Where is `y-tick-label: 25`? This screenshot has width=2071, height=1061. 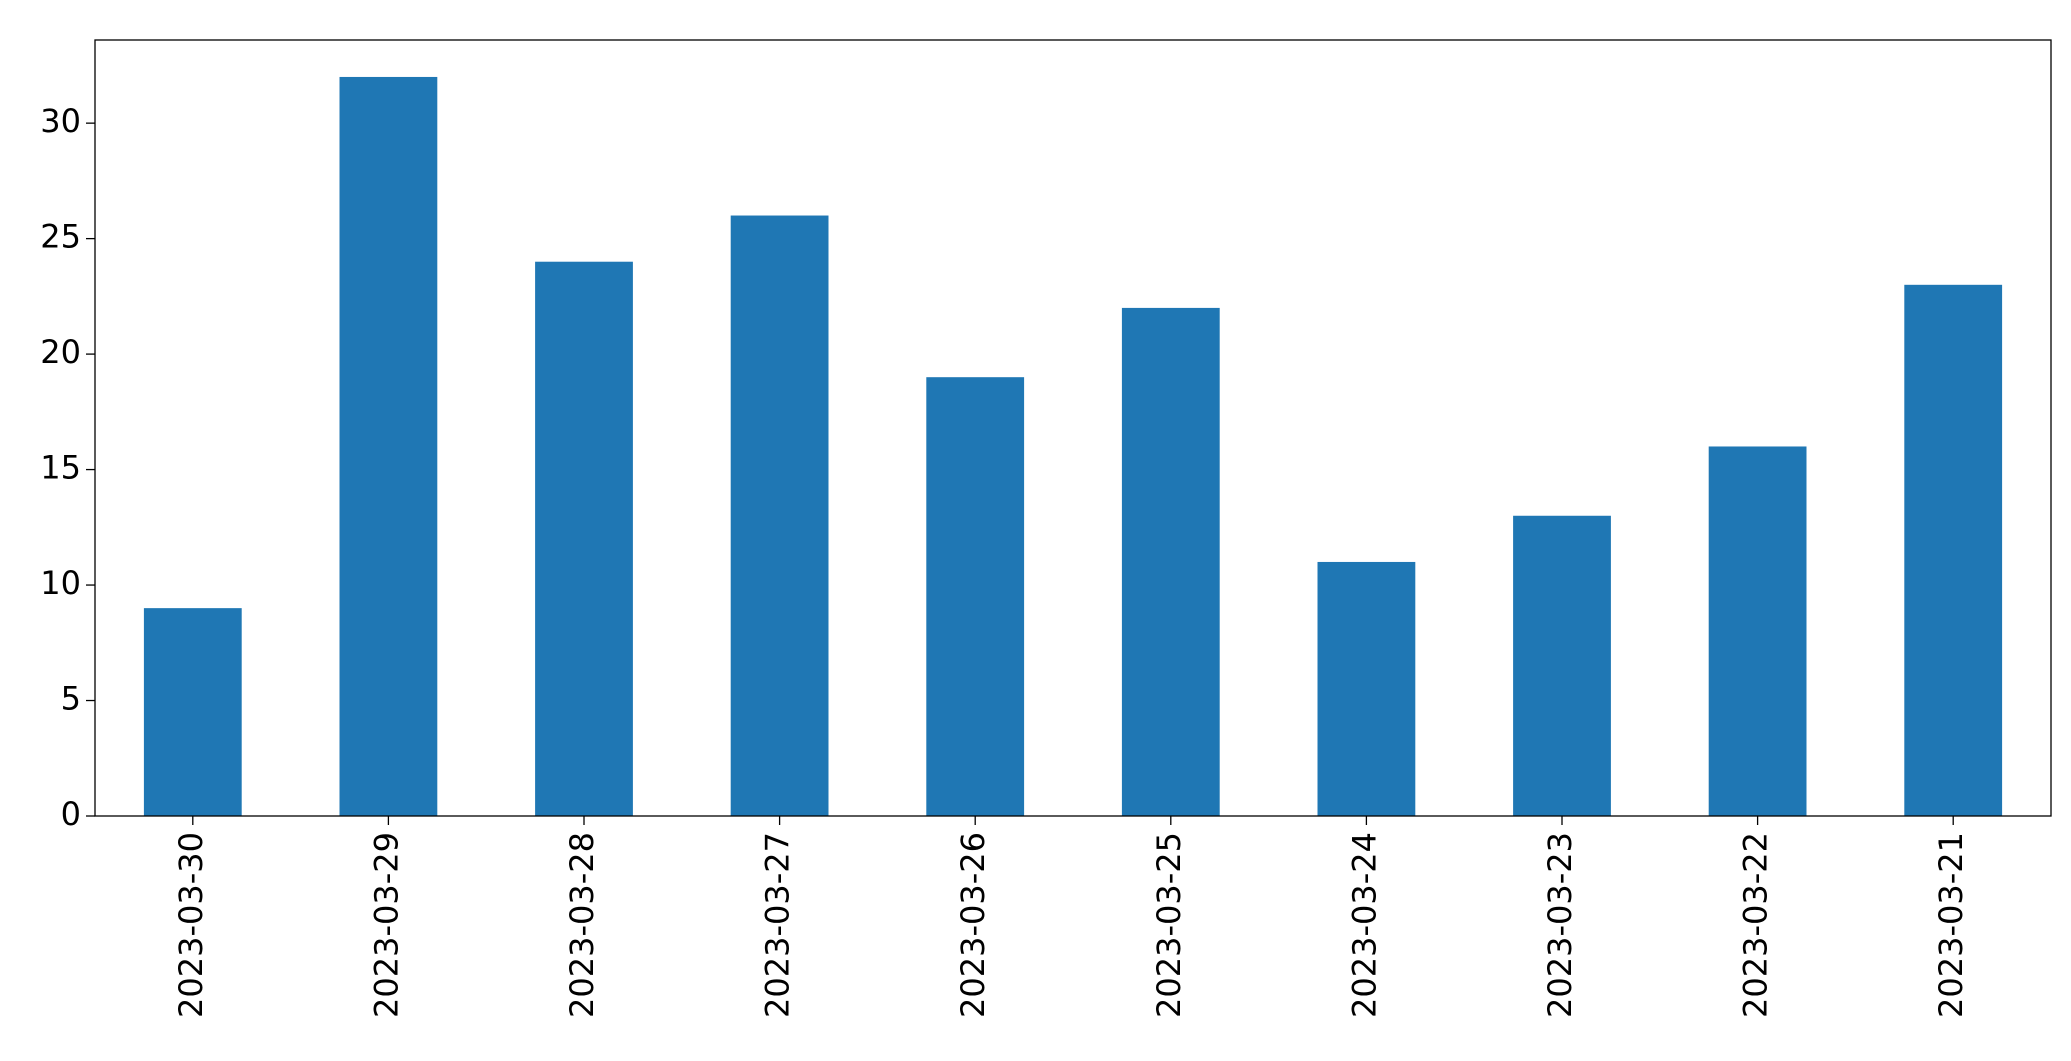
y-tick-label: 25 is located at coordinates (60, 237).